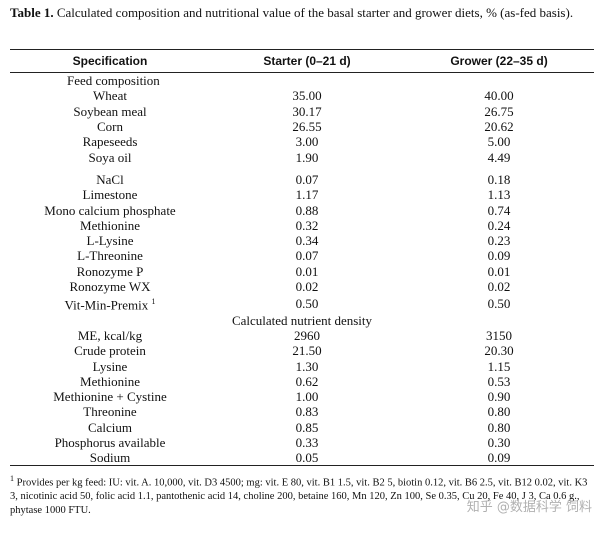  Describe the element at coordinates (499, 381) in the screenshot. I see `grower-value: 0.53` at that location.